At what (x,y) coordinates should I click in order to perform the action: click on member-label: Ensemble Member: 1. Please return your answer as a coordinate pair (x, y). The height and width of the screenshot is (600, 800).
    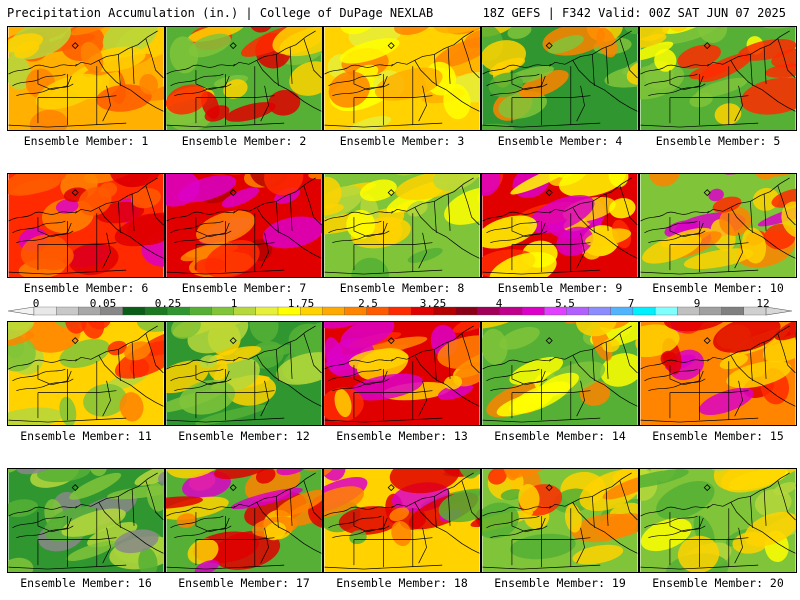
    Looking at the image, I should click on (86, 141).